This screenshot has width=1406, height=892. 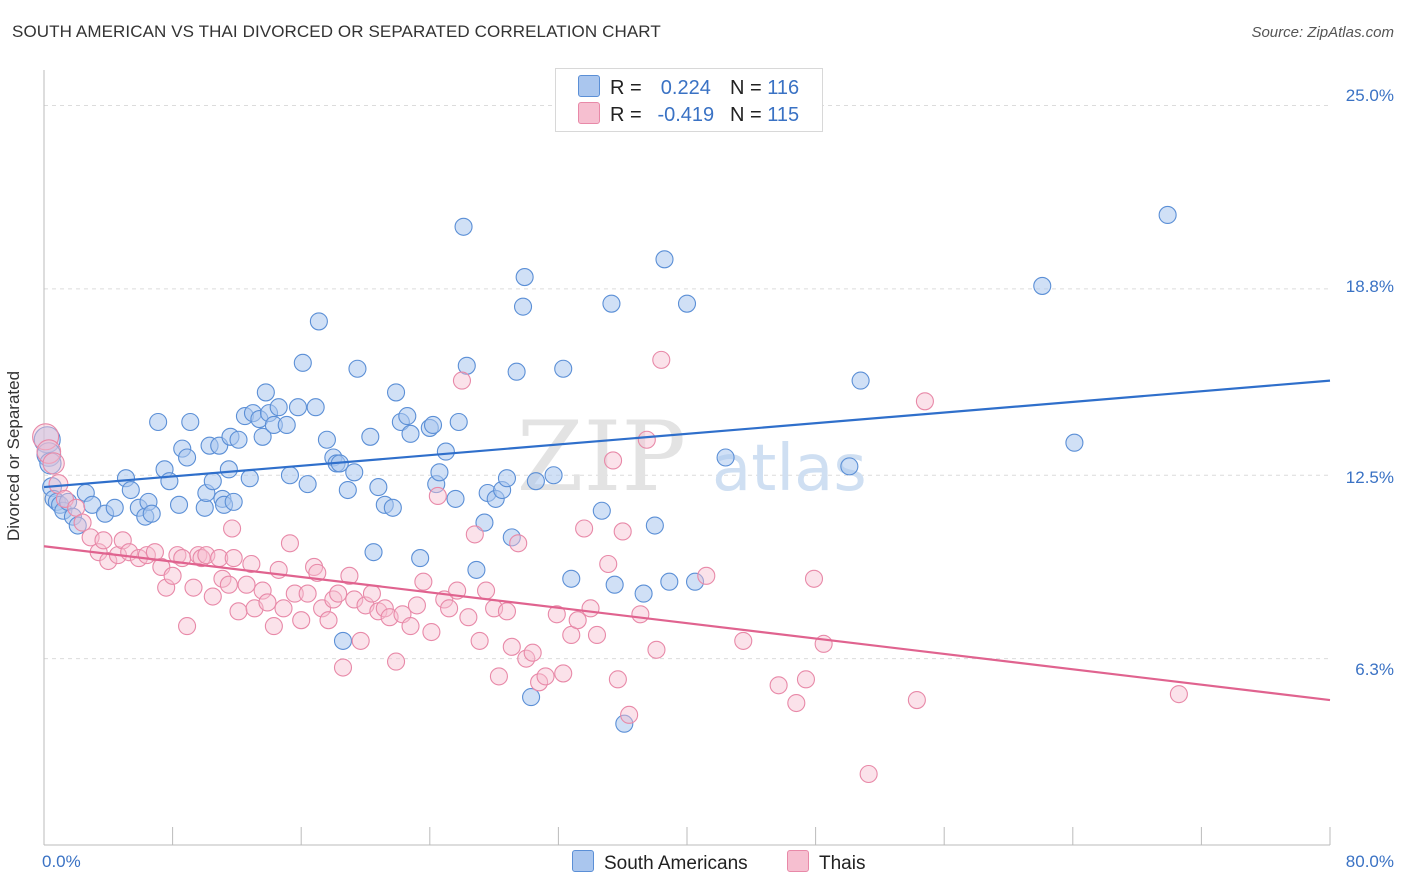 What do you see at coordinates (685, 88) in the screenshot?
I see `r-value: 0.224` at bounding box center [685, 88].